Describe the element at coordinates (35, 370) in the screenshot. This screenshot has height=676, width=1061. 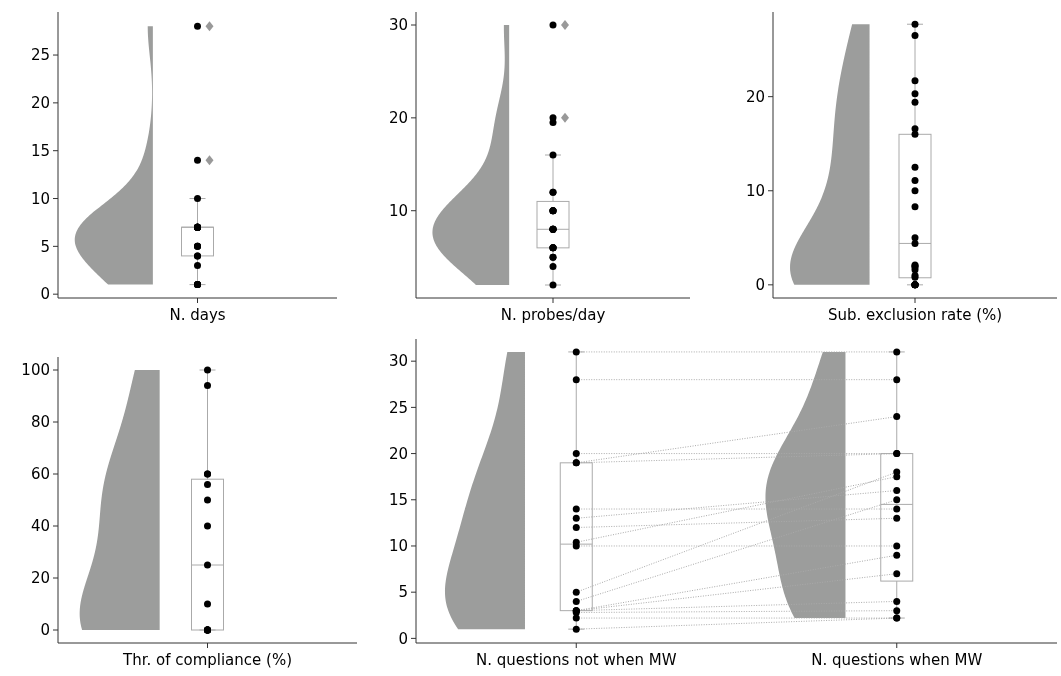
I see `y-tick-label: 100` at that location.